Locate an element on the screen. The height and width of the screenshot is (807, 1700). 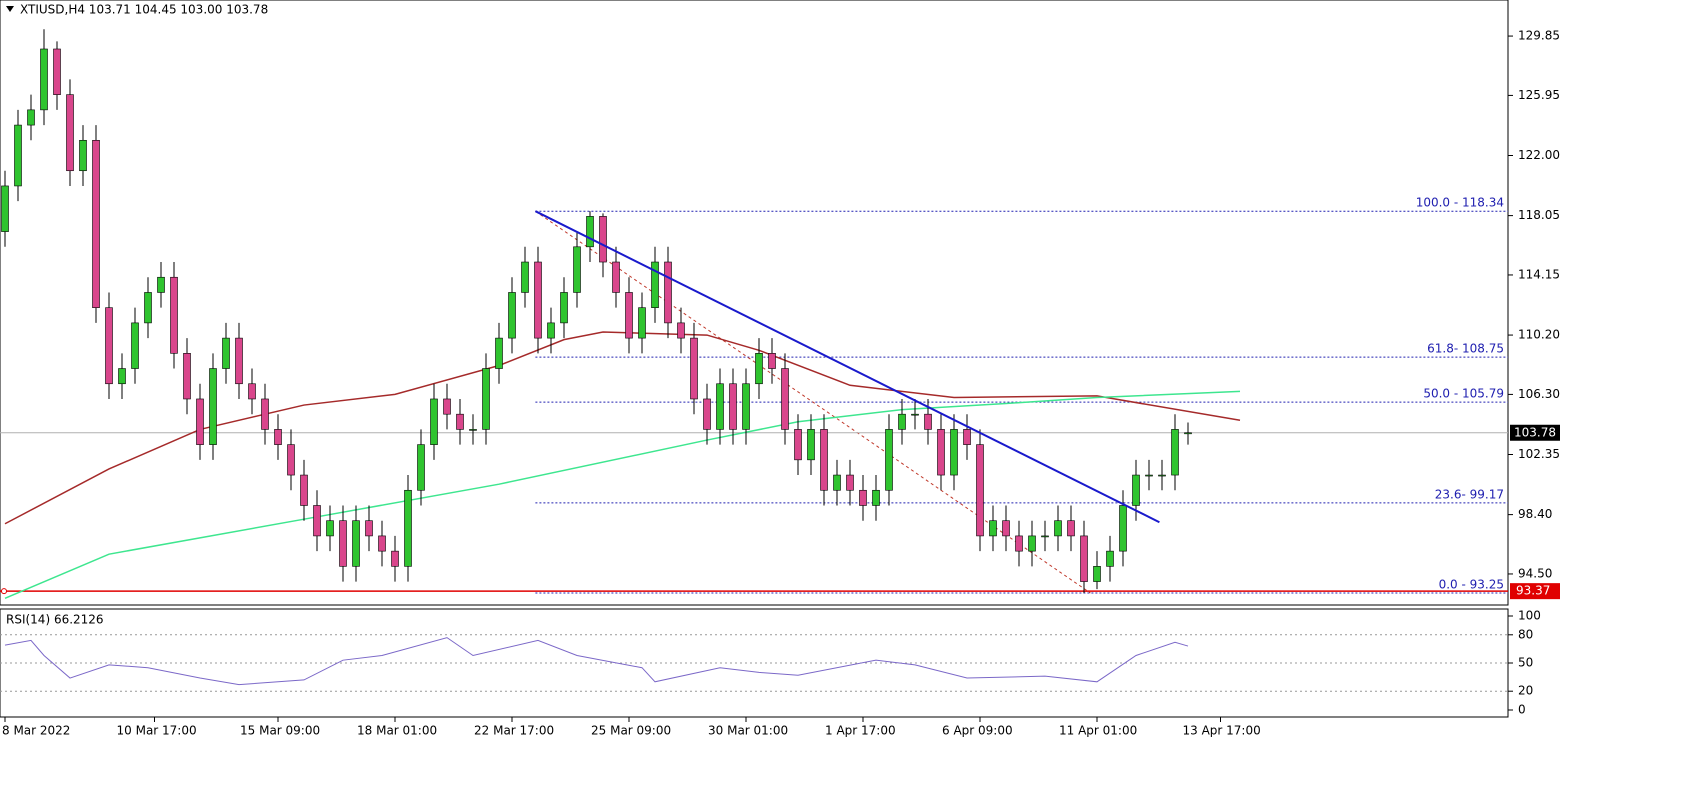
x-tick-label: 22 Mar 17:00 is located at coordinates (514, 731).